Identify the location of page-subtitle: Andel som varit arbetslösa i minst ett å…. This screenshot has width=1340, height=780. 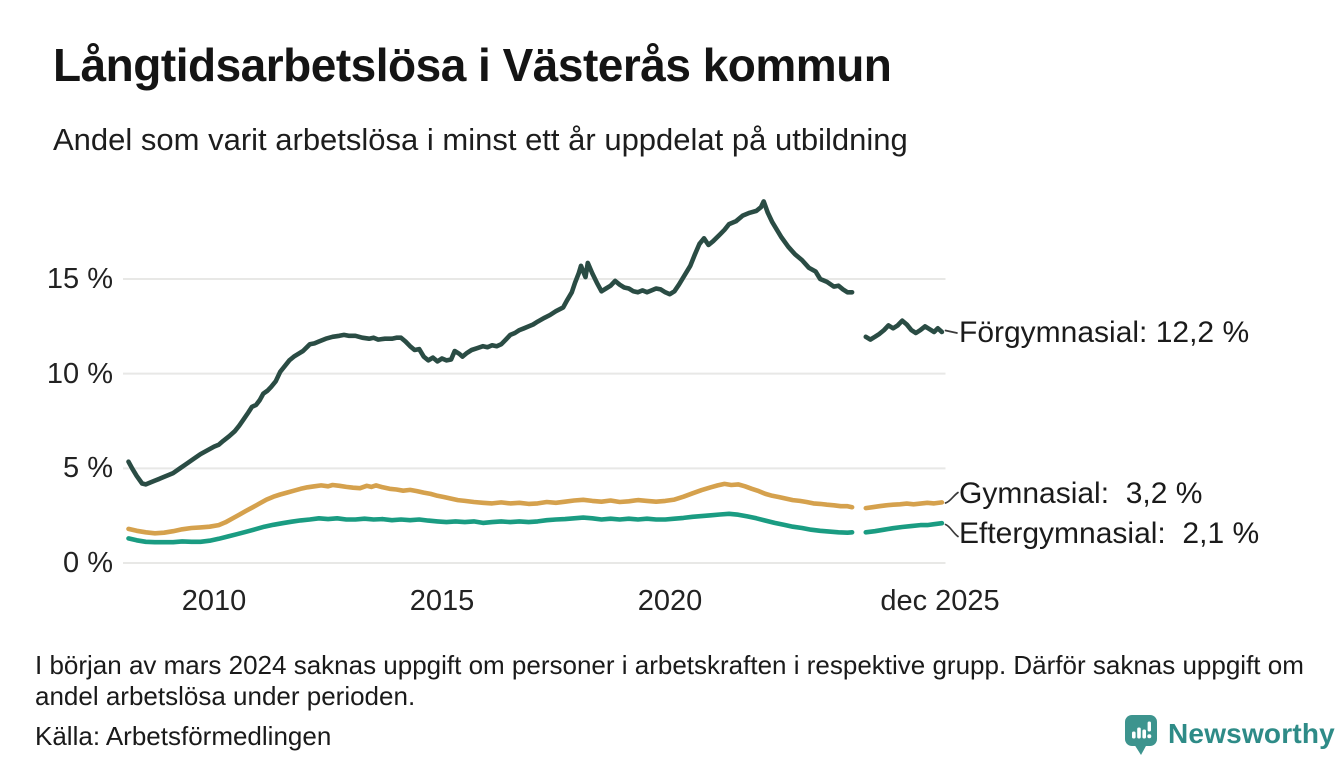
(480, 139).